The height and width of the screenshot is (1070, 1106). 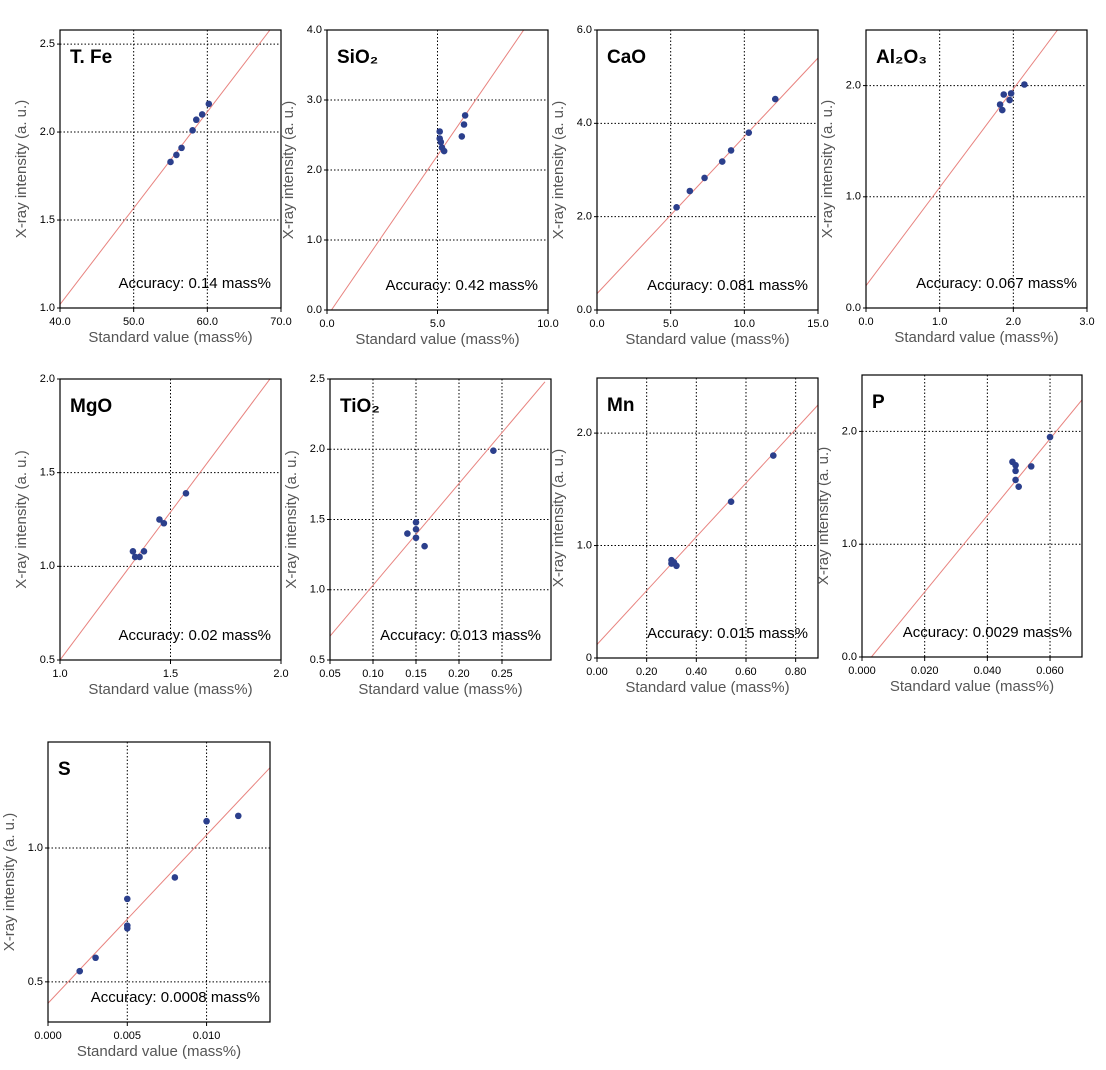 What do you see at coordinates (194, 635) in the screenshot?
I see `accuracy-note: Accuracy: 0.02 mass%` at bounding box center [194, 635].